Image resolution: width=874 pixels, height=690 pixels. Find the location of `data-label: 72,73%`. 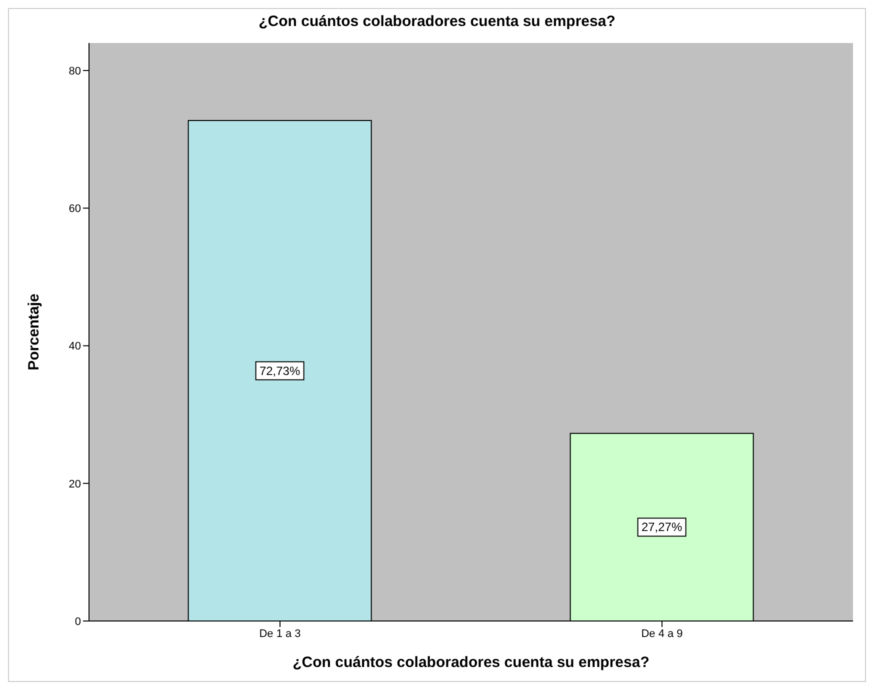

data-label: 72,73% is located at coordinates (279, 371).